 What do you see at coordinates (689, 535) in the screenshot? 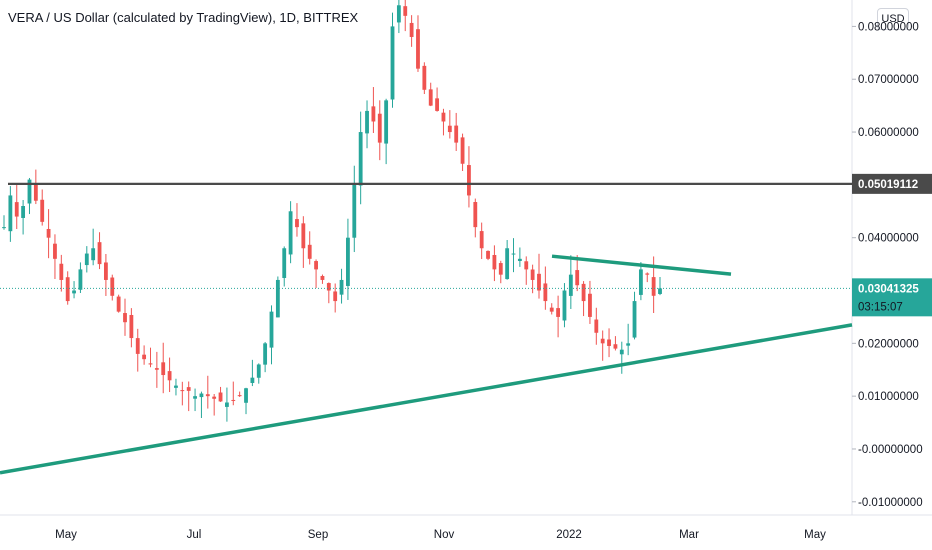
I see `x-tick-label: Mar` at bounding box center [689, 535].